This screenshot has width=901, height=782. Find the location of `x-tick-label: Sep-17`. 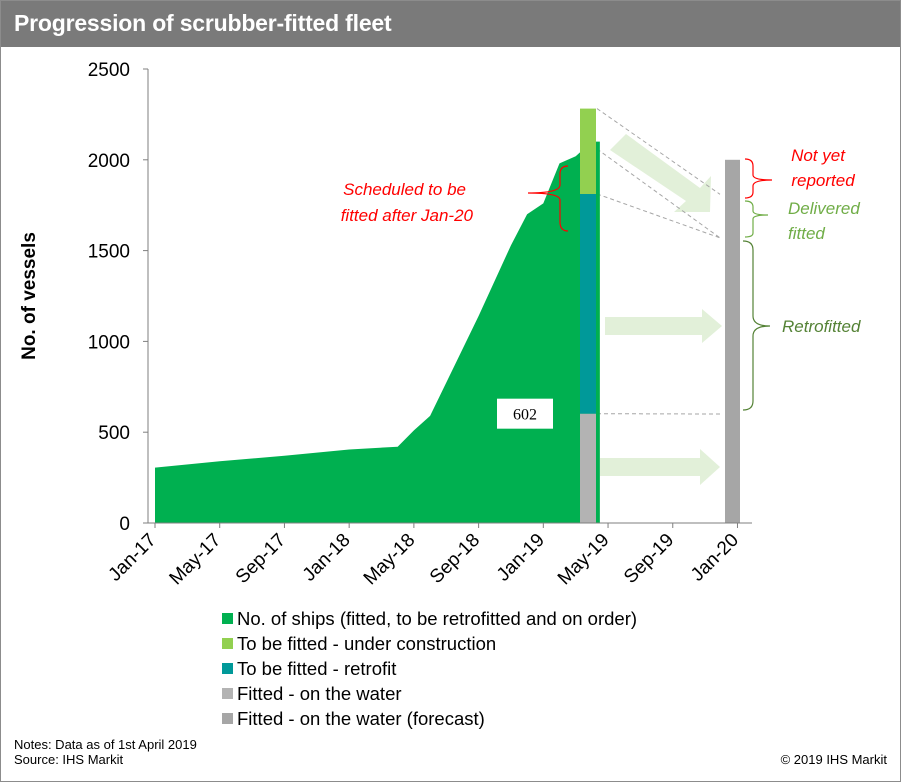

x-tick-label: Sep-17 is located at coordinates (261, 559).